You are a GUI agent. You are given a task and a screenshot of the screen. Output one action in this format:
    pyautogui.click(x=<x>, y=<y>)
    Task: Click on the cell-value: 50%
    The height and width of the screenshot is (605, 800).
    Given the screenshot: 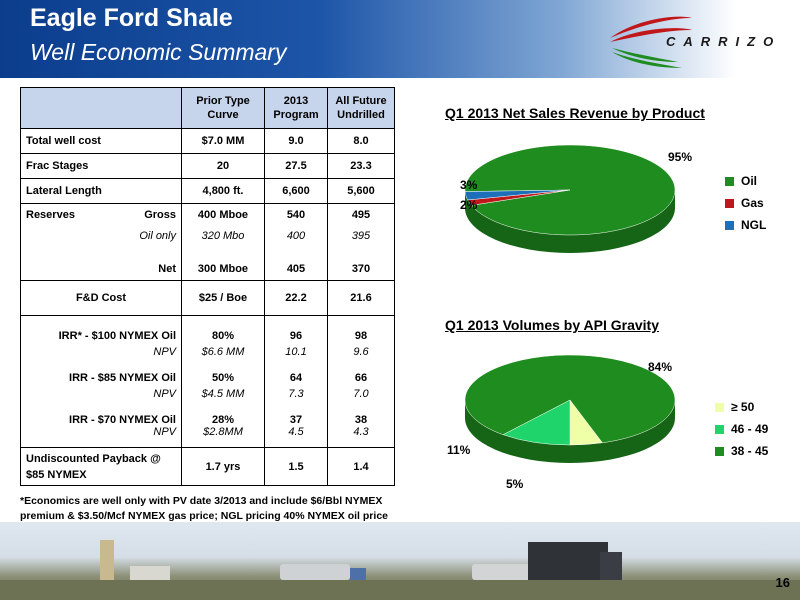 What is the action you would take?
    pyautogui.click(x=223, y=372)
    